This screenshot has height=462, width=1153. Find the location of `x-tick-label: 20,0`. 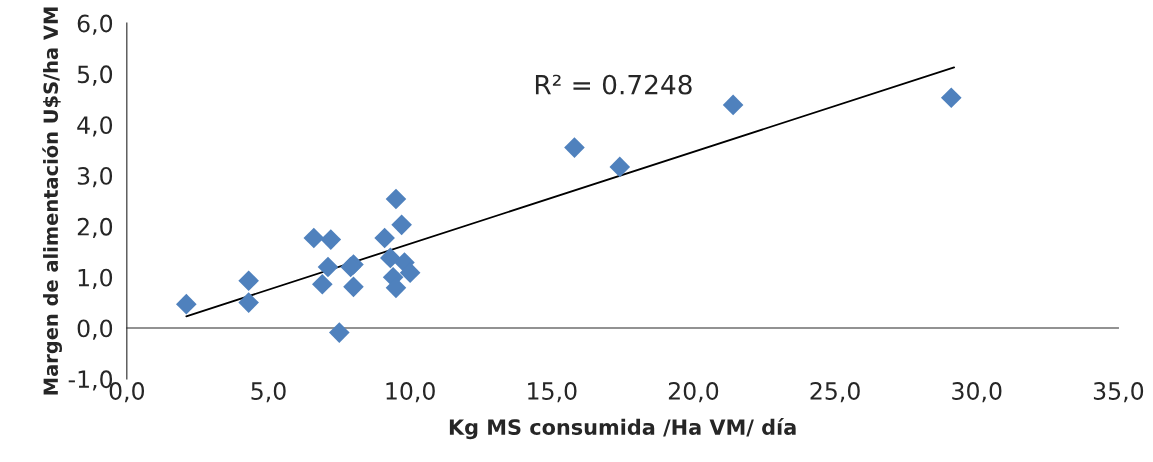

x-tick-label: 20,0 is located at coordinates (693, 392).